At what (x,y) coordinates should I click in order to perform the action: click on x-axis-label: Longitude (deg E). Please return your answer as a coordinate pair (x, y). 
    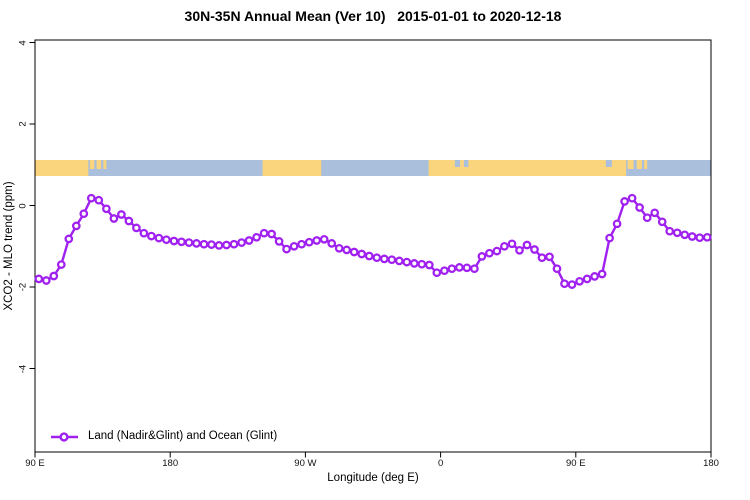
    Looking at the image, I should click on (373, 478).